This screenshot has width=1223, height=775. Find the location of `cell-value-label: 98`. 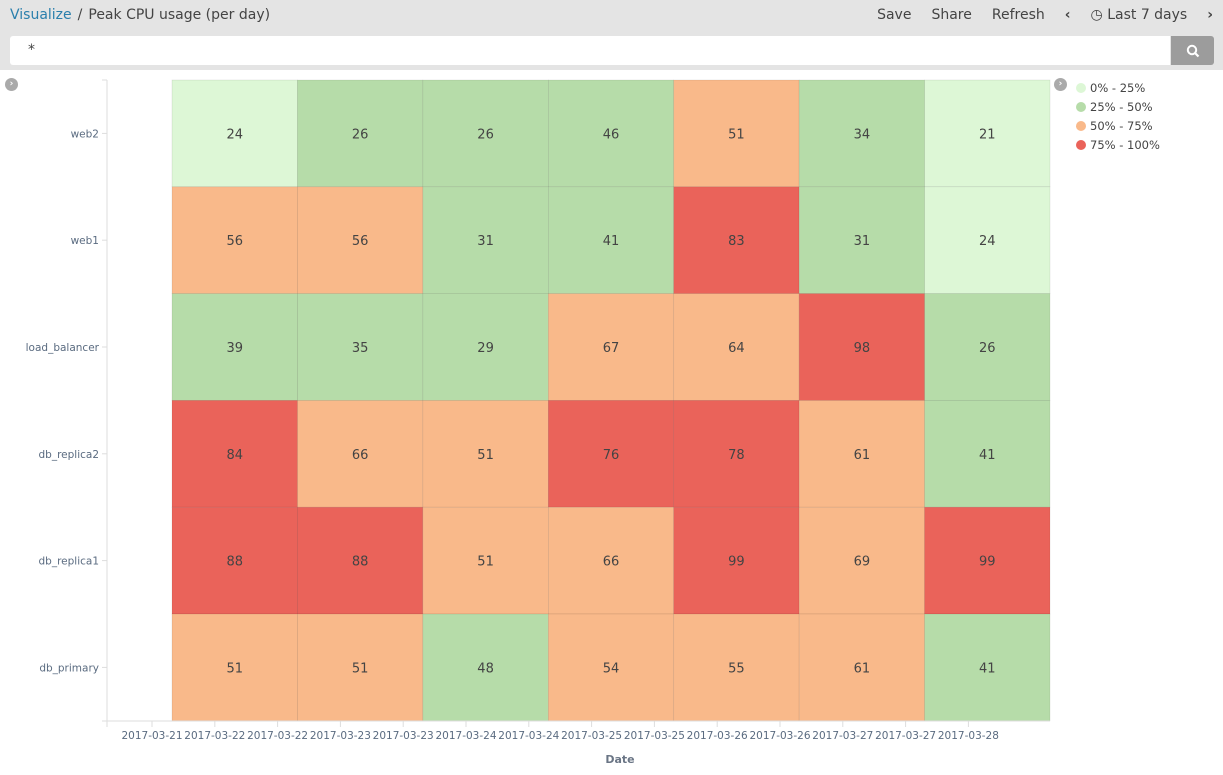

cell-value-label: 98 is located at coordinates (862, 348).